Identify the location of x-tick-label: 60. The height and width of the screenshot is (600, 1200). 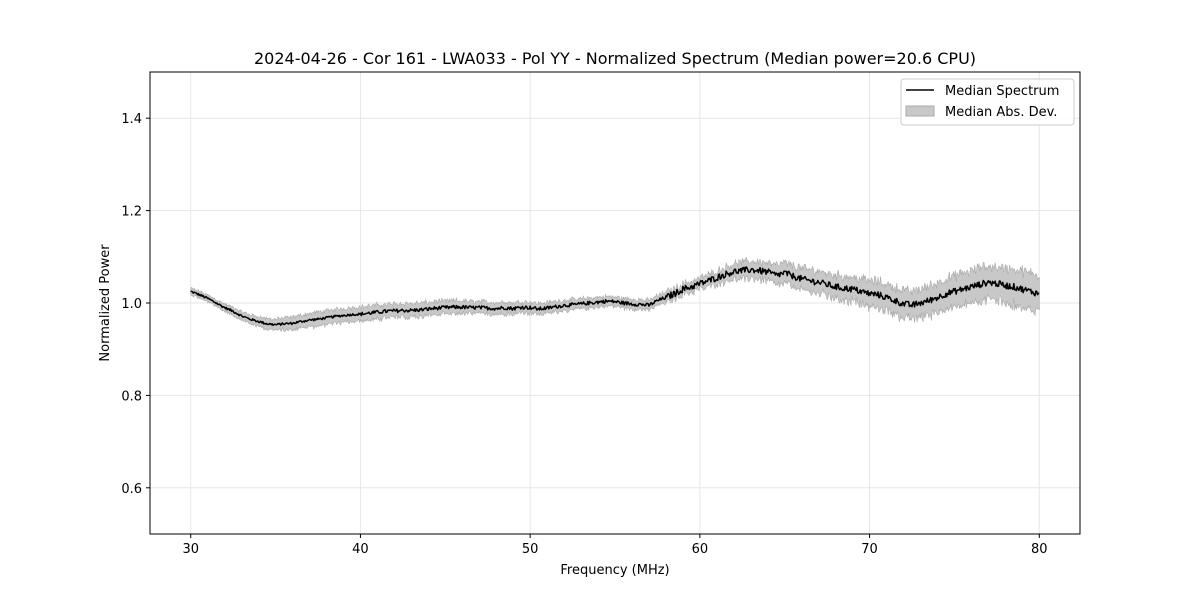
(700, 549).